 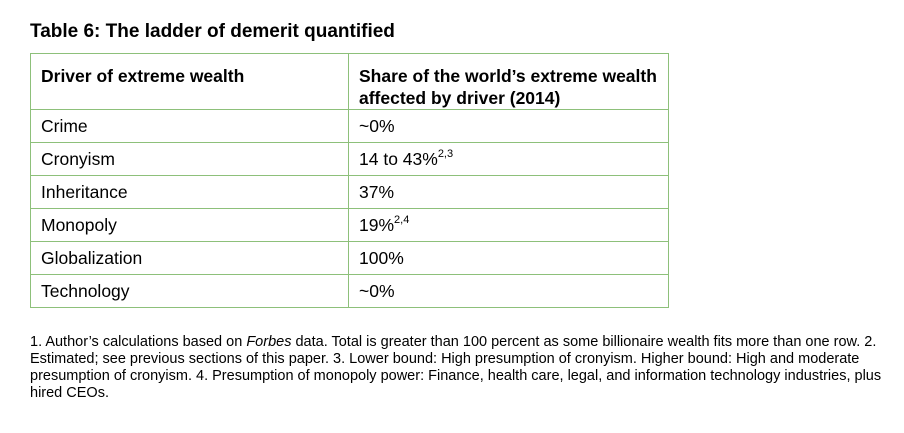 I want to click on table-row: Globalization 100%, so click(x=349, y=258).